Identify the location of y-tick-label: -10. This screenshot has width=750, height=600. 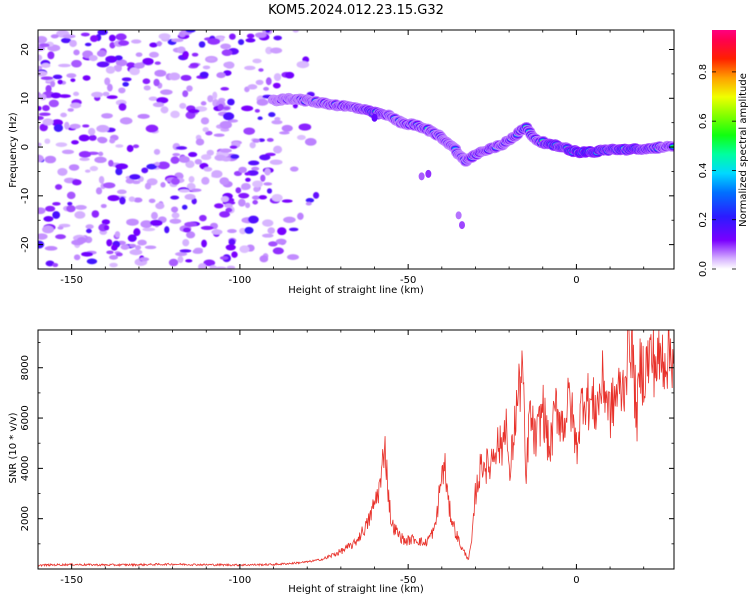
(25, 196).